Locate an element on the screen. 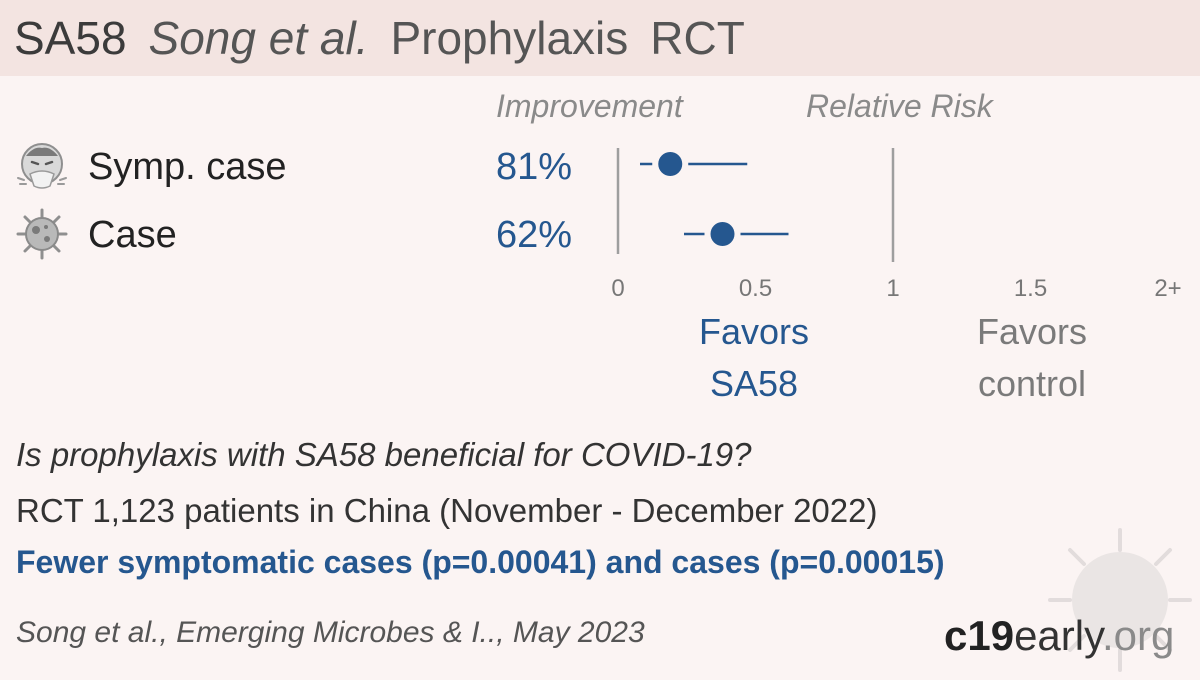  treatment-type: Prophylaxis is located at coordinates (509, 38).